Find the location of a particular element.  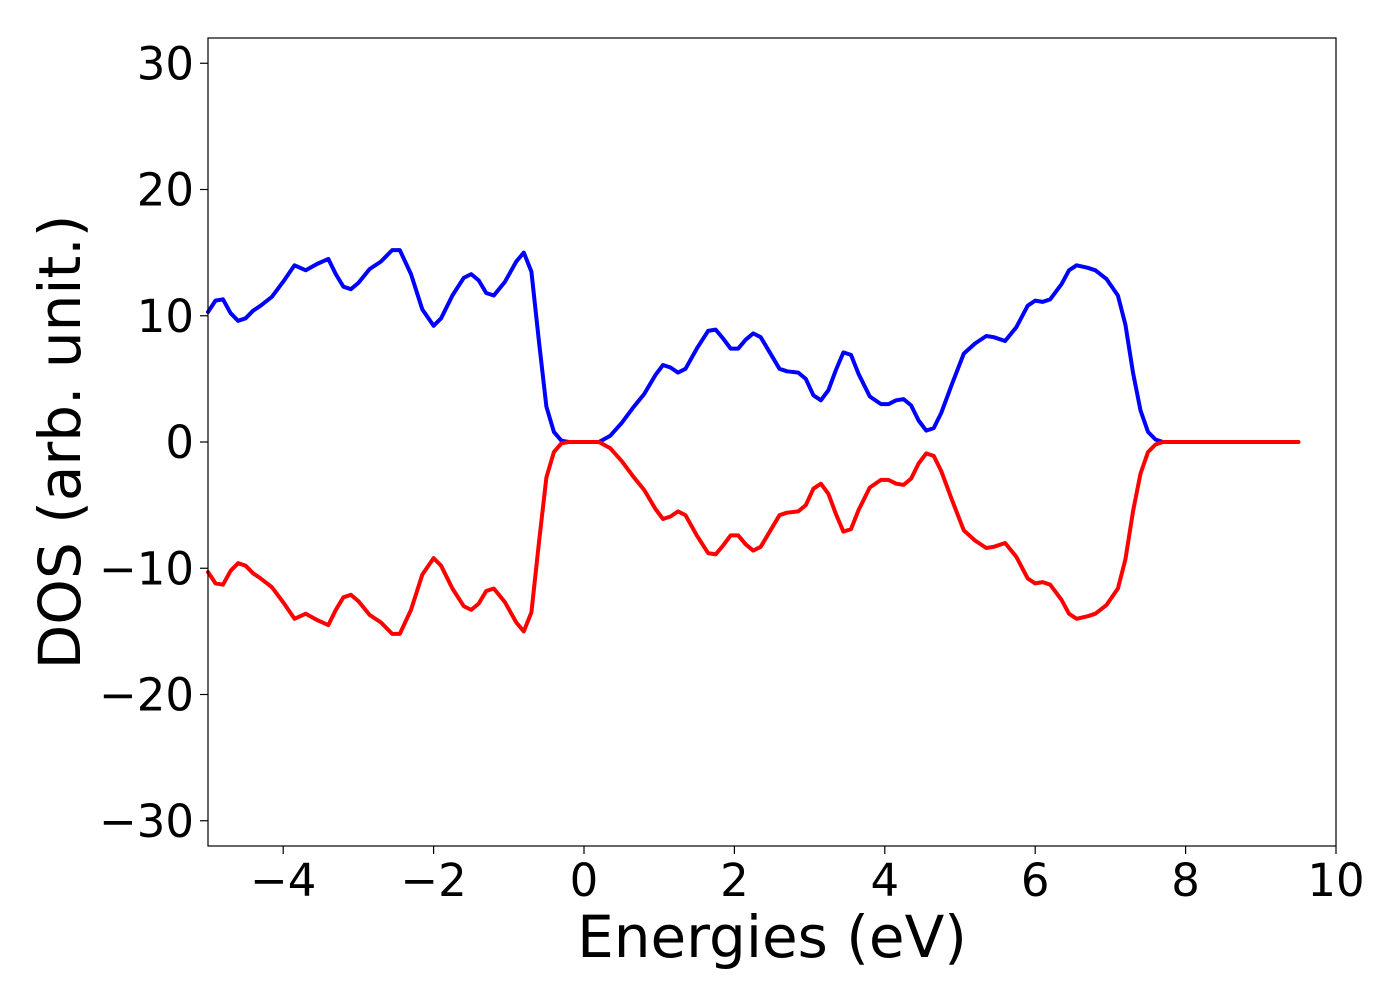

x-axis-label: Energies (eV) is located at coordinates (772, 937).